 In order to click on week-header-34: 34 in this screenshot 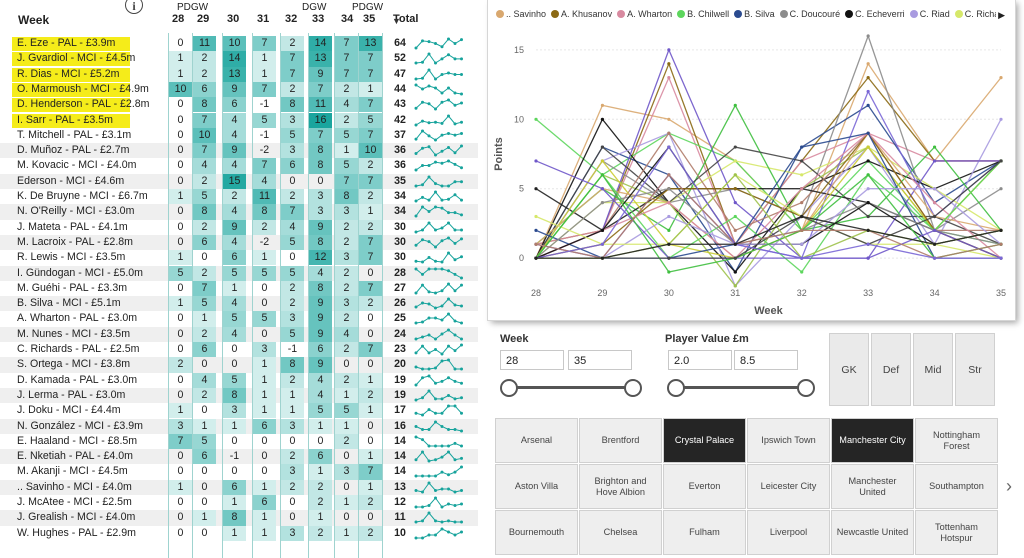, I will do `click(347, 19)`.